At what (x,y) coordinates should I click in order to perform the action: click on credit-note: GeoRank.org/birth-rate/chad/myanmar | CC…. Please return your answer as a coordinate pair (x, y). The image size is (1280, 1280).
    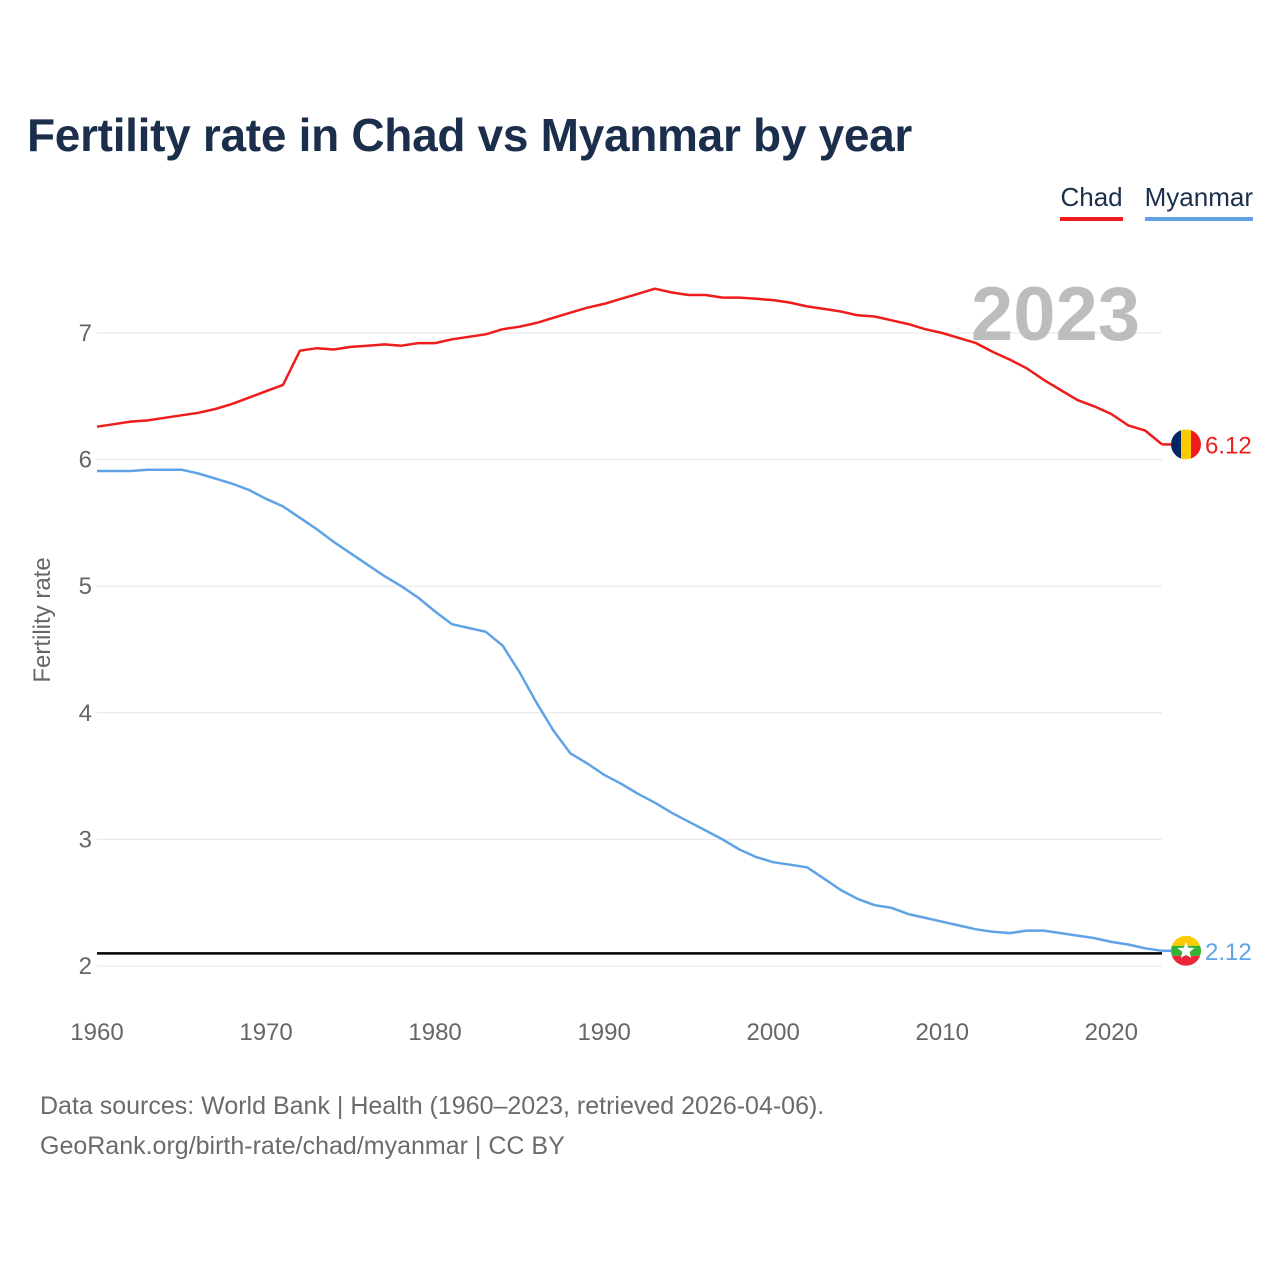
    Looking at the image, I should click on (302, 1146).